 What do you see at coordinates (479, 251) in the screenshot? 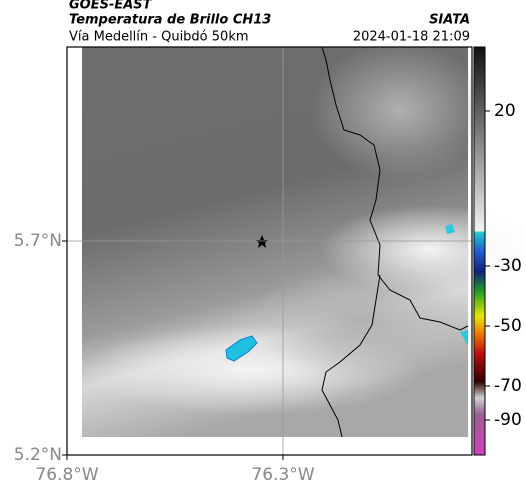
I see `colorbar` at bounding box center [479, 251].